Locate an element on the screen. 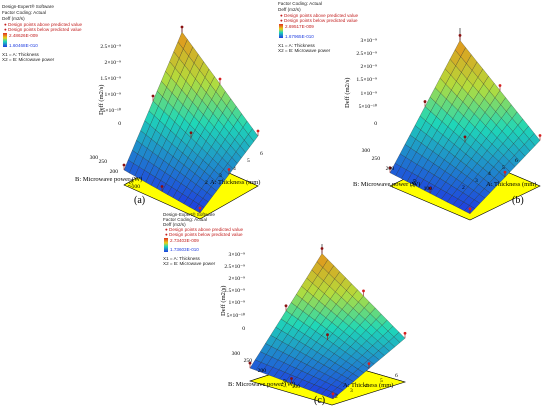  x1-note-a: X1 = A: Thickness is located at coordinates (21, 54).